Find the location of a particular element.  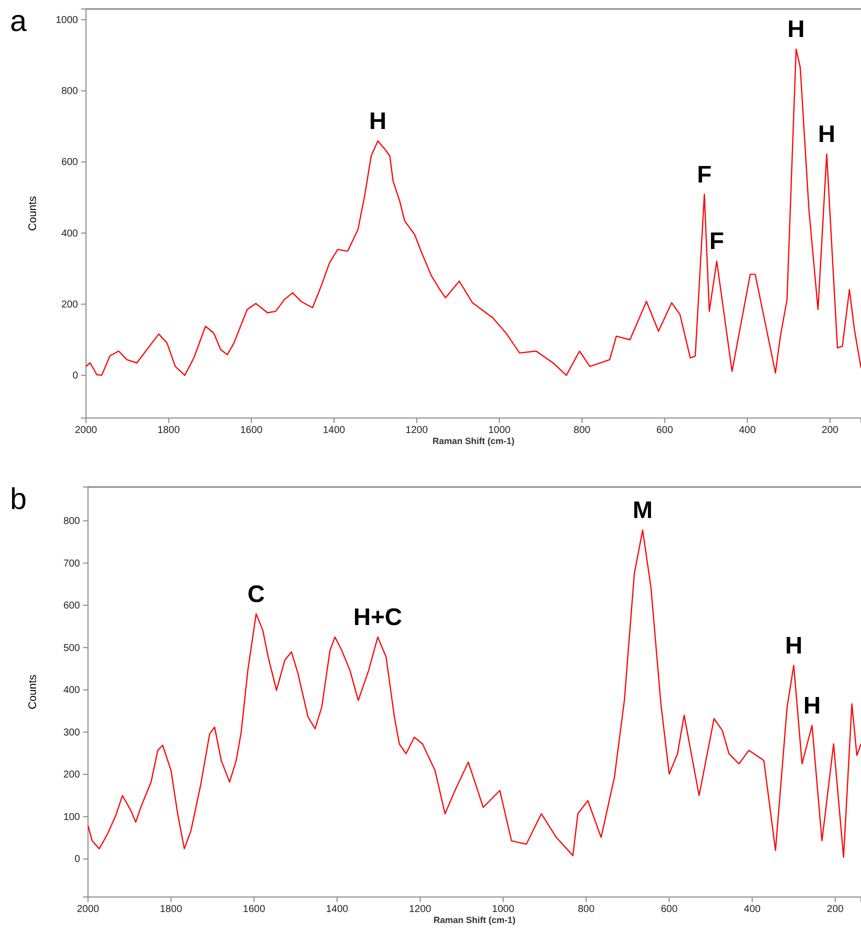

y-tick-label: 500 is located at coordinates (71, 648).